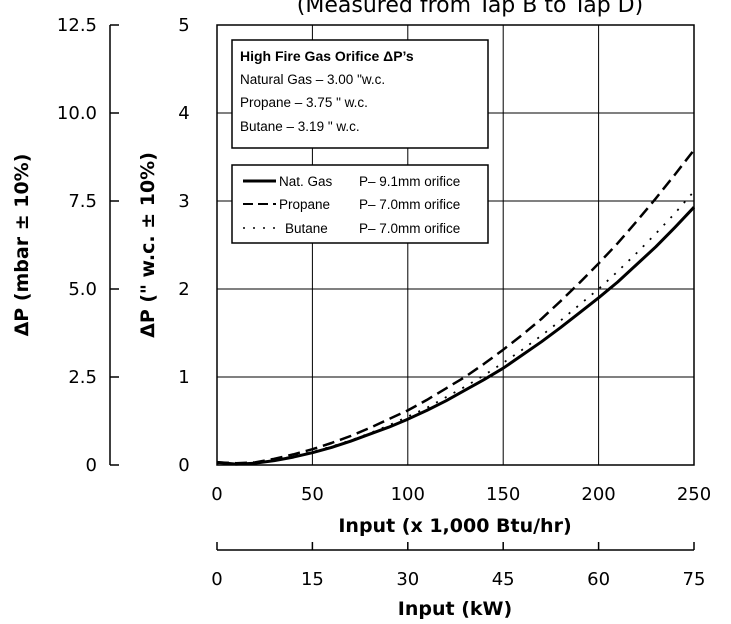 Image resolution: width=731 pixels, height=624 pixels. Describe the element at coordinates (306, 181) in the screenshot. I see `legend-label-natural-gas: Nat. Gas` at that location.